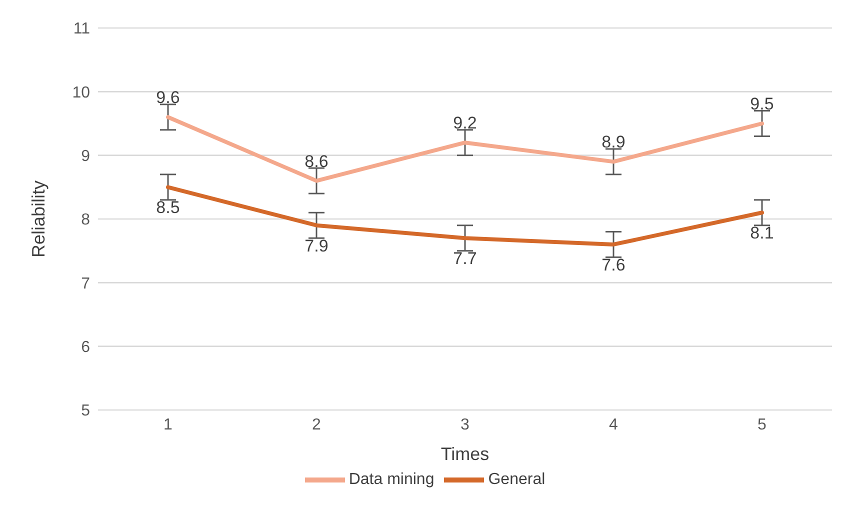 The image size is (860, 513). What do you see at coordinates (465, 425) in the screenshot?
I see `x-tick-label: 3` at bounding box center [465, 425].